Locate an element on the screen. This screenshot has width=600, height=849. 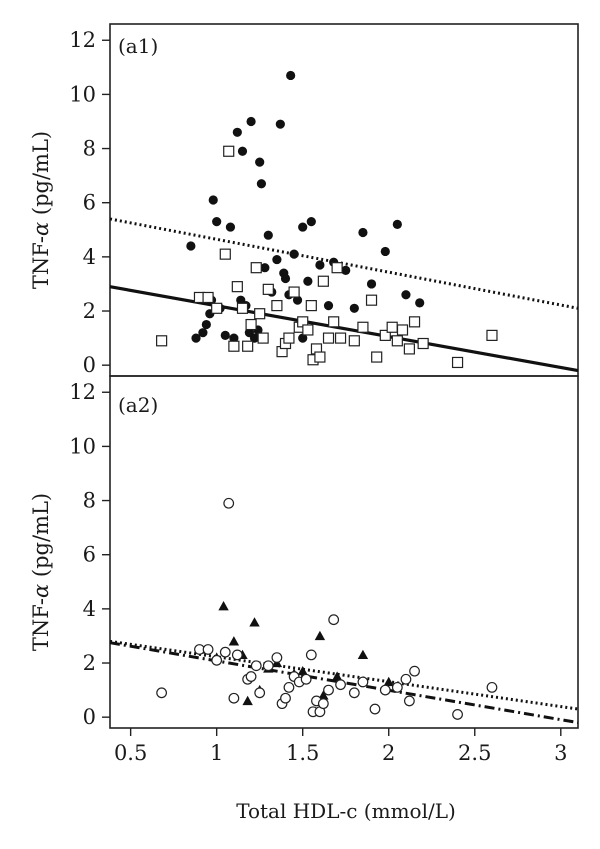
panel-a1-ytick-label: 12 is located at coordinates (82, 40).